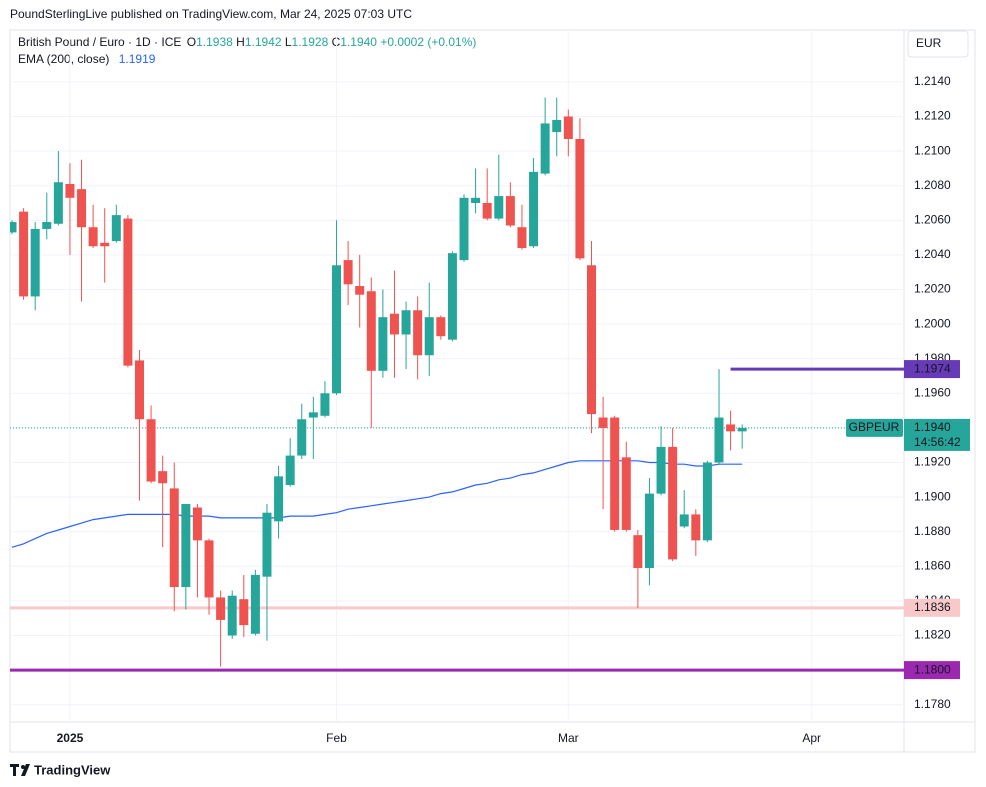  What do you see at coordinates (932, 185) in the screenshot?
I see `y-tick-label: 1.2080` at bounding box center [932, 185].